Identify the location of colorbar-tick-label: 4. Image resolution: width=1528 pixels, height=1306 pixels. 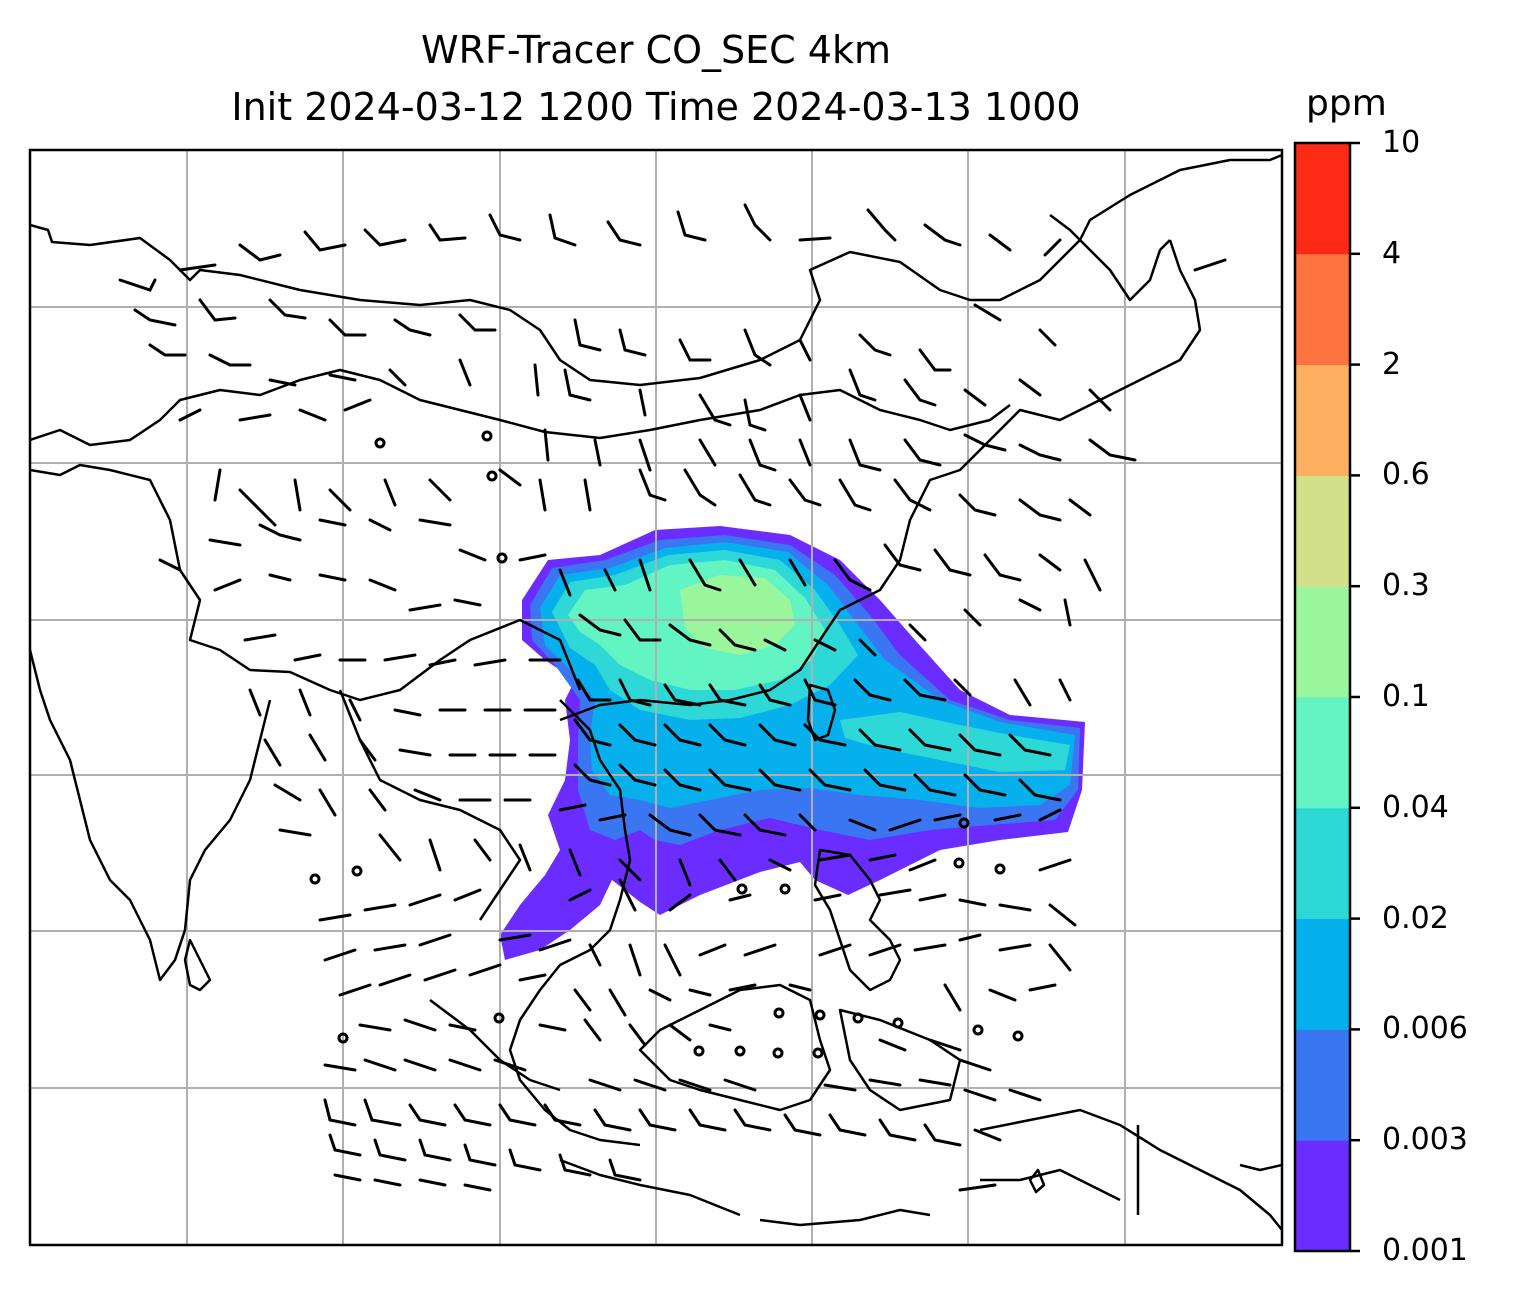
(1392, 253).